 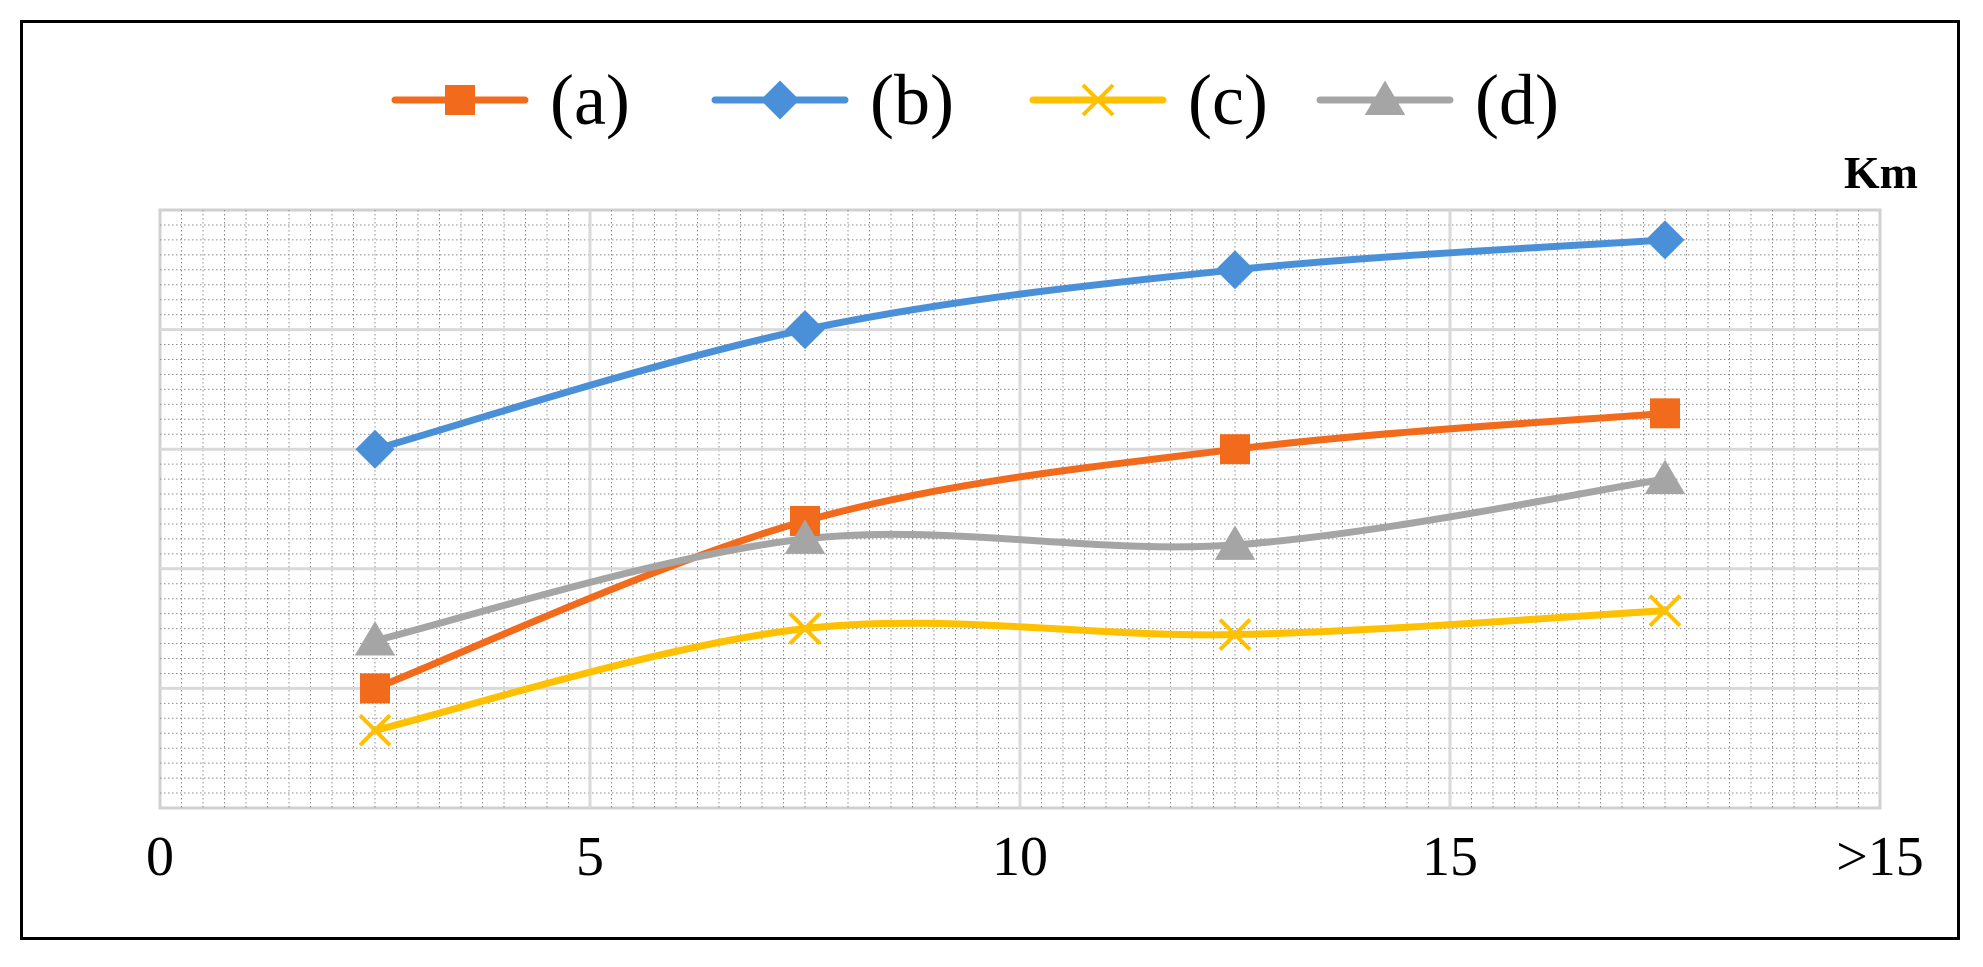 I want to click on legend-label: (a), so click(x=590, y=100).